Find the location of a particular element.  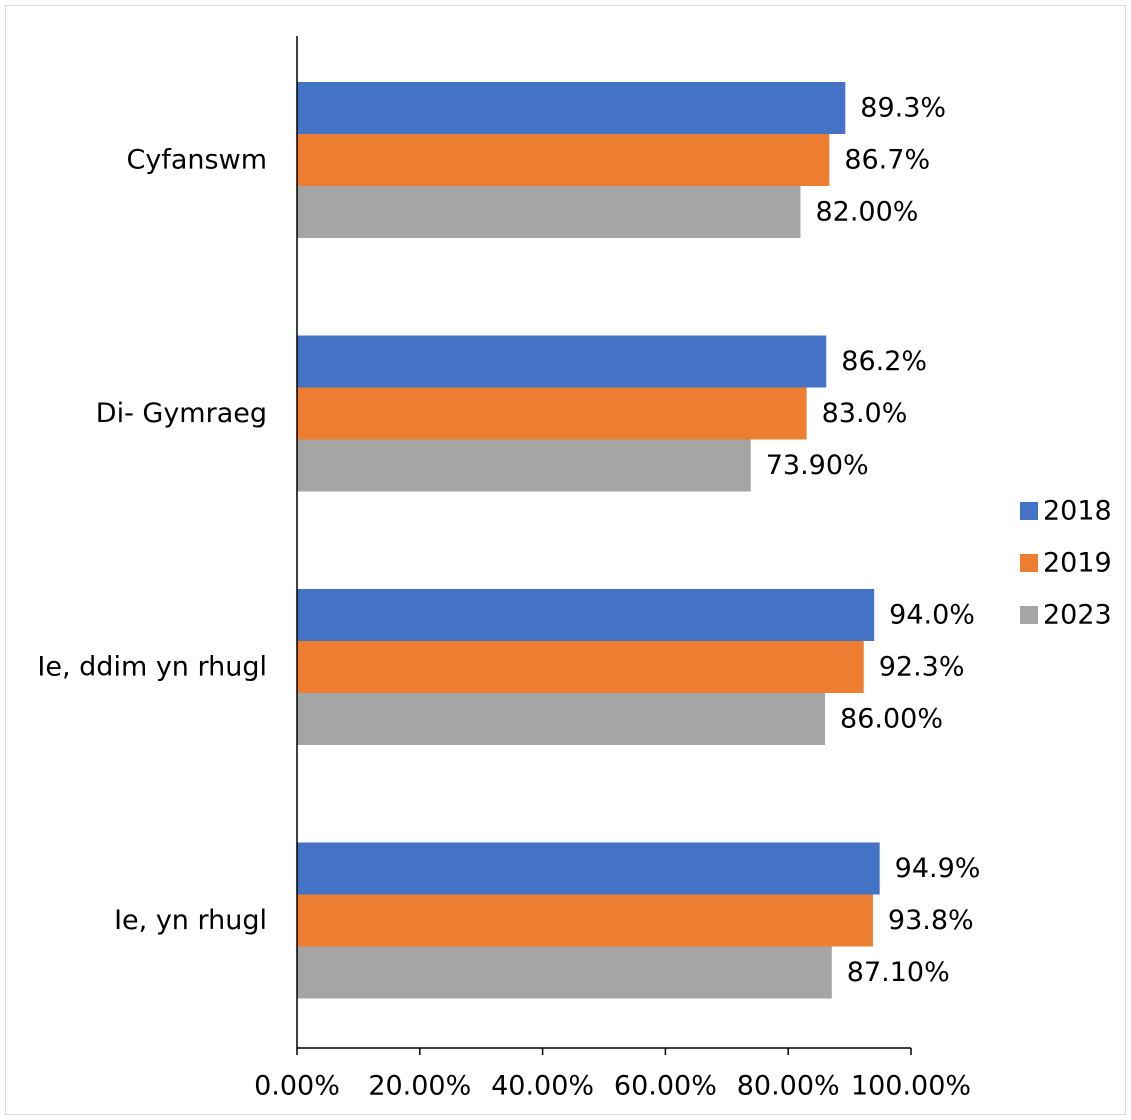

x-tick-label-2: 40.00% is located at coordinates (542, 1086).